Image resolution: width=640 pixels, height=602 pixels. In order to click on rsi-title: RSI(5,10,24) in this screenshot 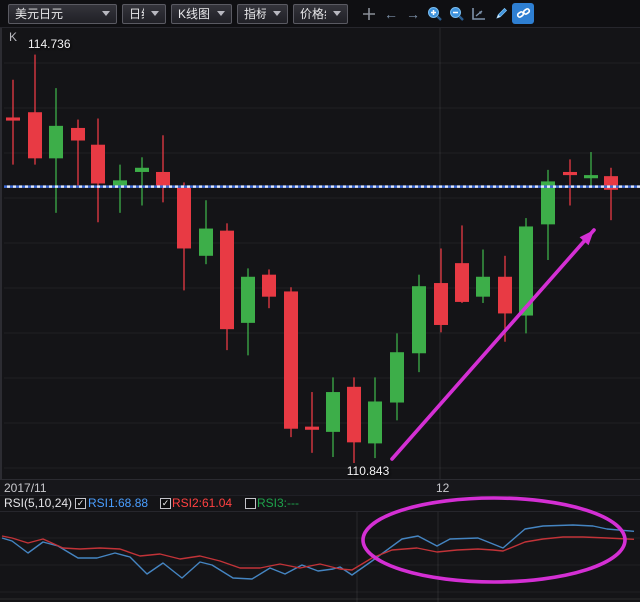, I will do `click(38, 503)`.